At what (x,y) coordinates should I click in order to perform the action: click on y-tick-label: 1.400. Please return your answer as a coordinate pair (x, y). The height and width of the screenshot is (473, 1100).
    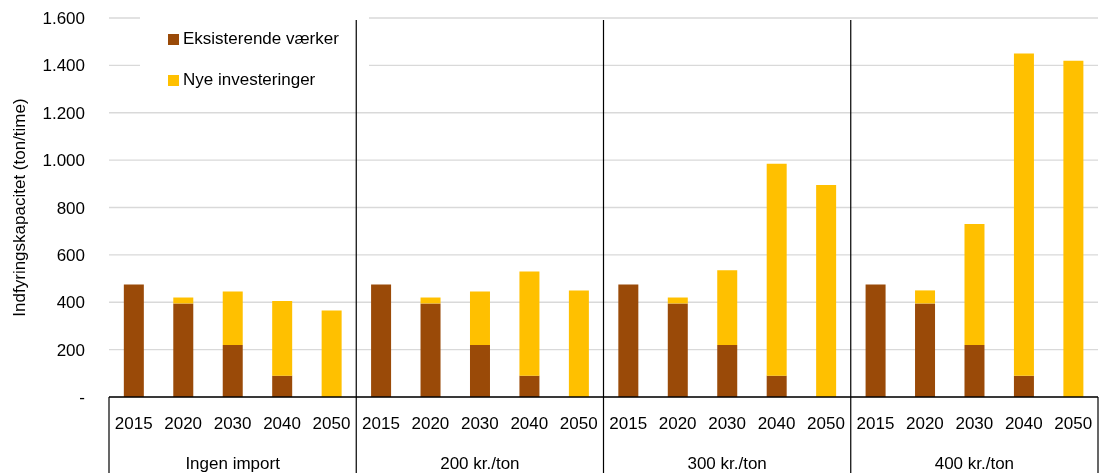
    Looking at the image, I should click on (63, 66).